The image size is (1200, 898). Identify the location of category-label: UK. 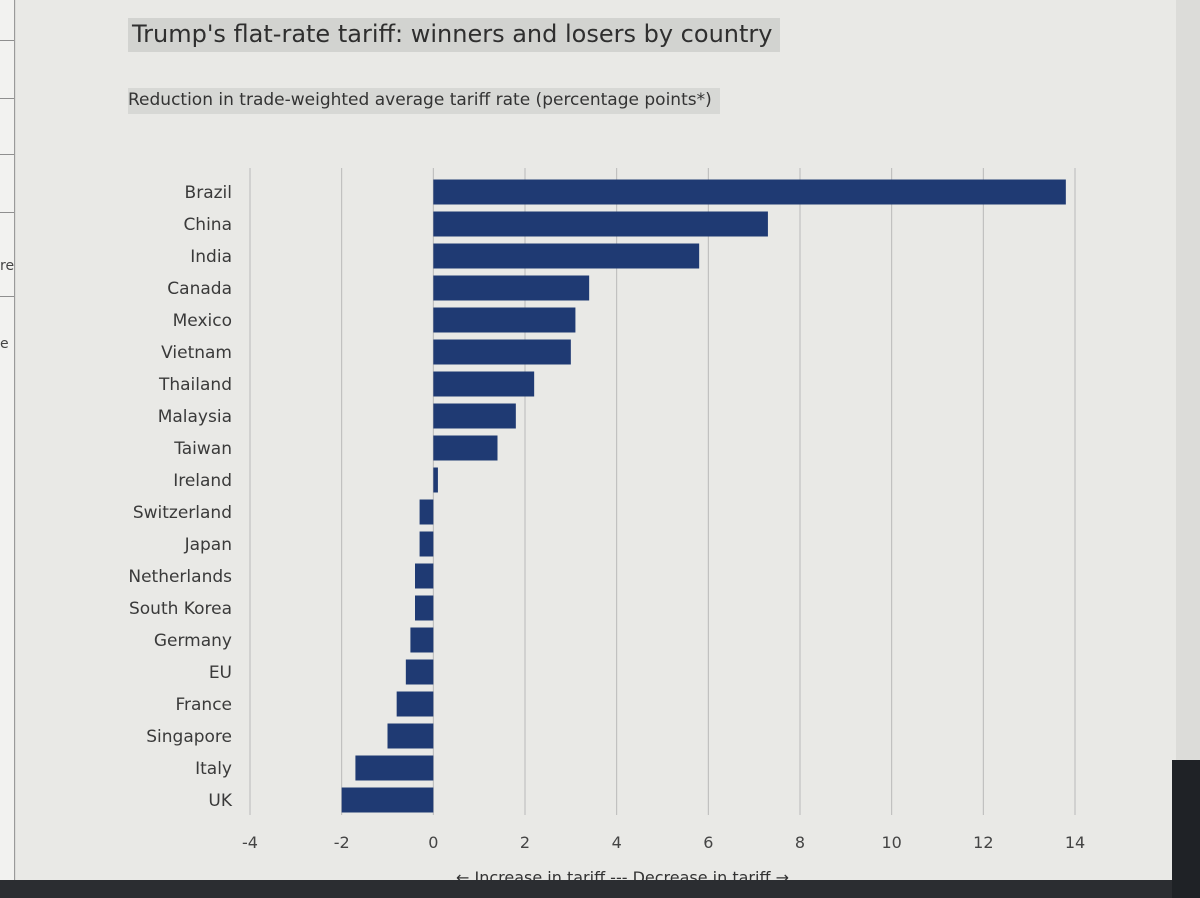
(220, 801).